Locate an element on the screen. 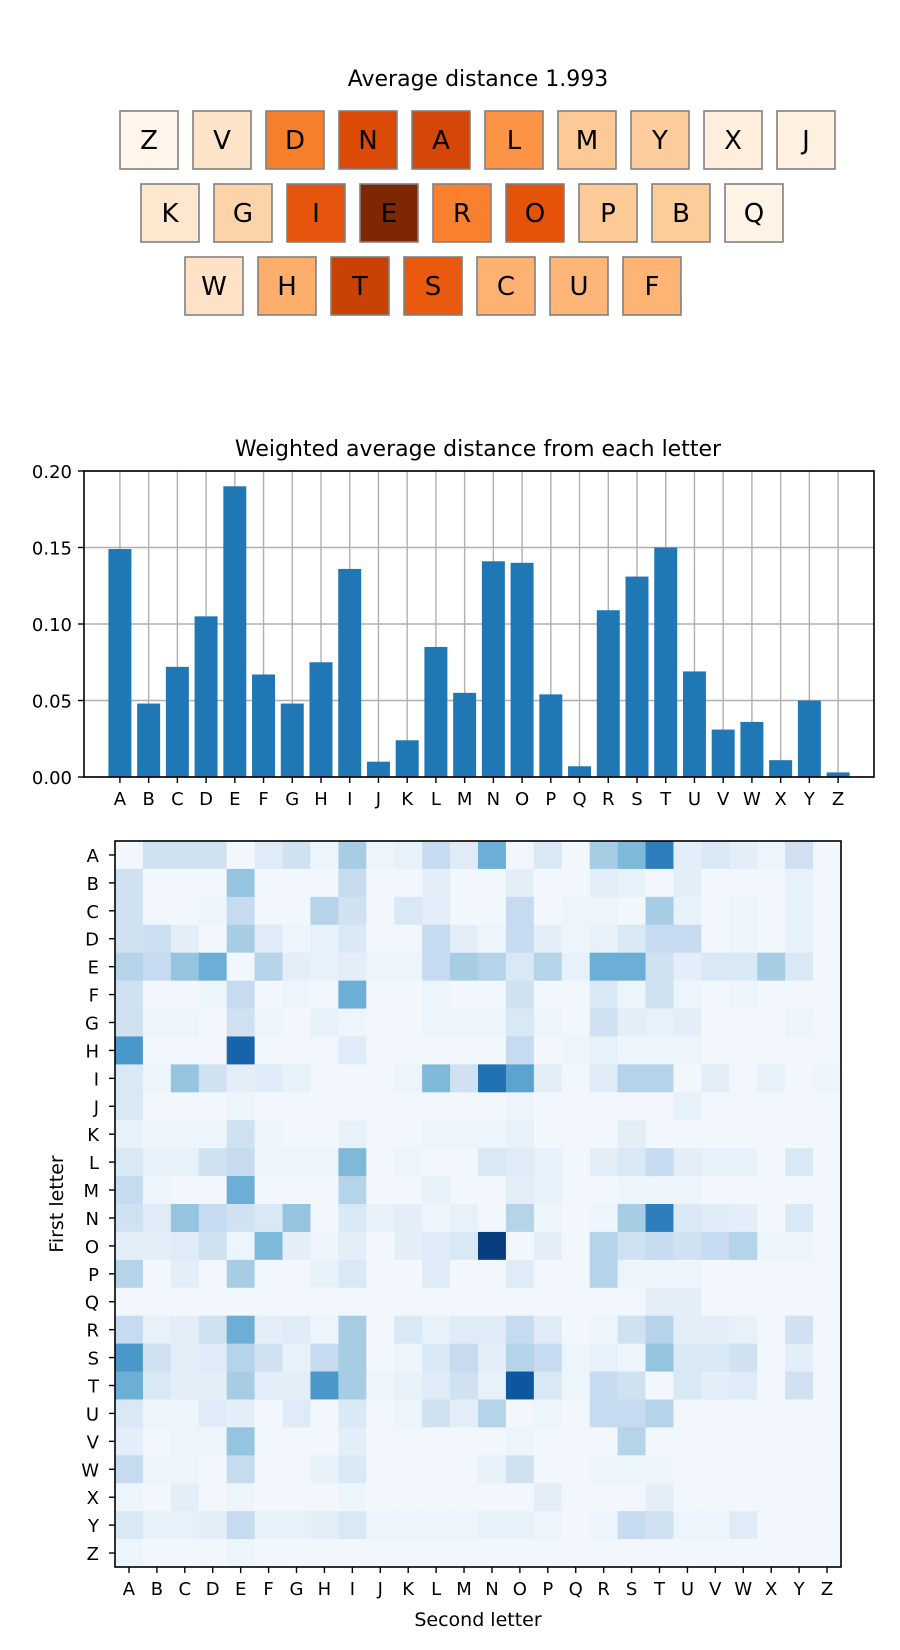 This screenshot has height=1650, width=900. heatmap-cell-c-h is located at coordinates (324, 911).